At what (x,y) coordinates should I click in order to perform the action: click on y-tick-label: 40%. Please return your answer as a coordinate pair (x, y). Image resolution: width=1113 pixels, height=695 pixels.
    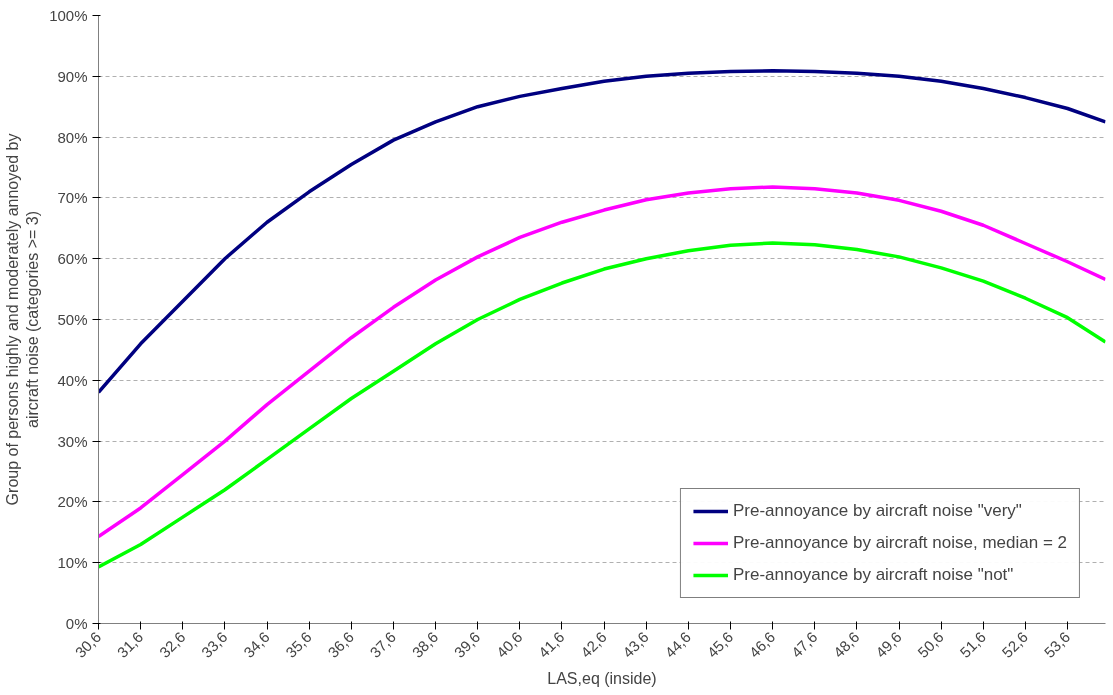
    Looking at the image, I should click on (72, 380).